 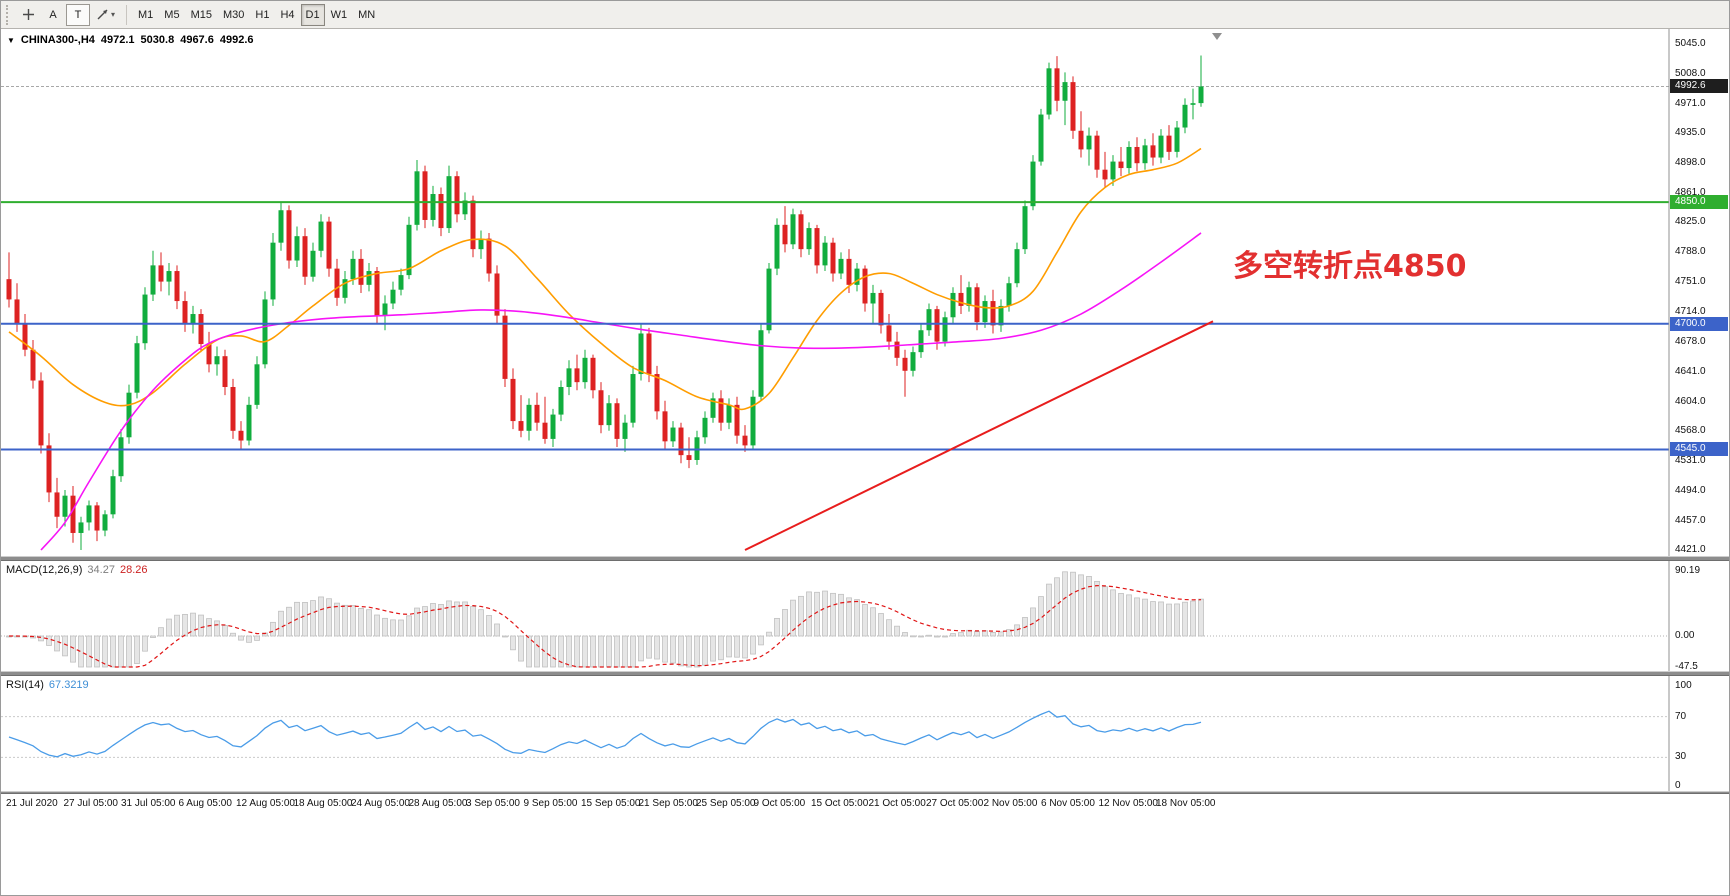 I want to click on macd-indicator-label: MACD(12,26,9) 34.27 28.26, so click(x=76, y=570).